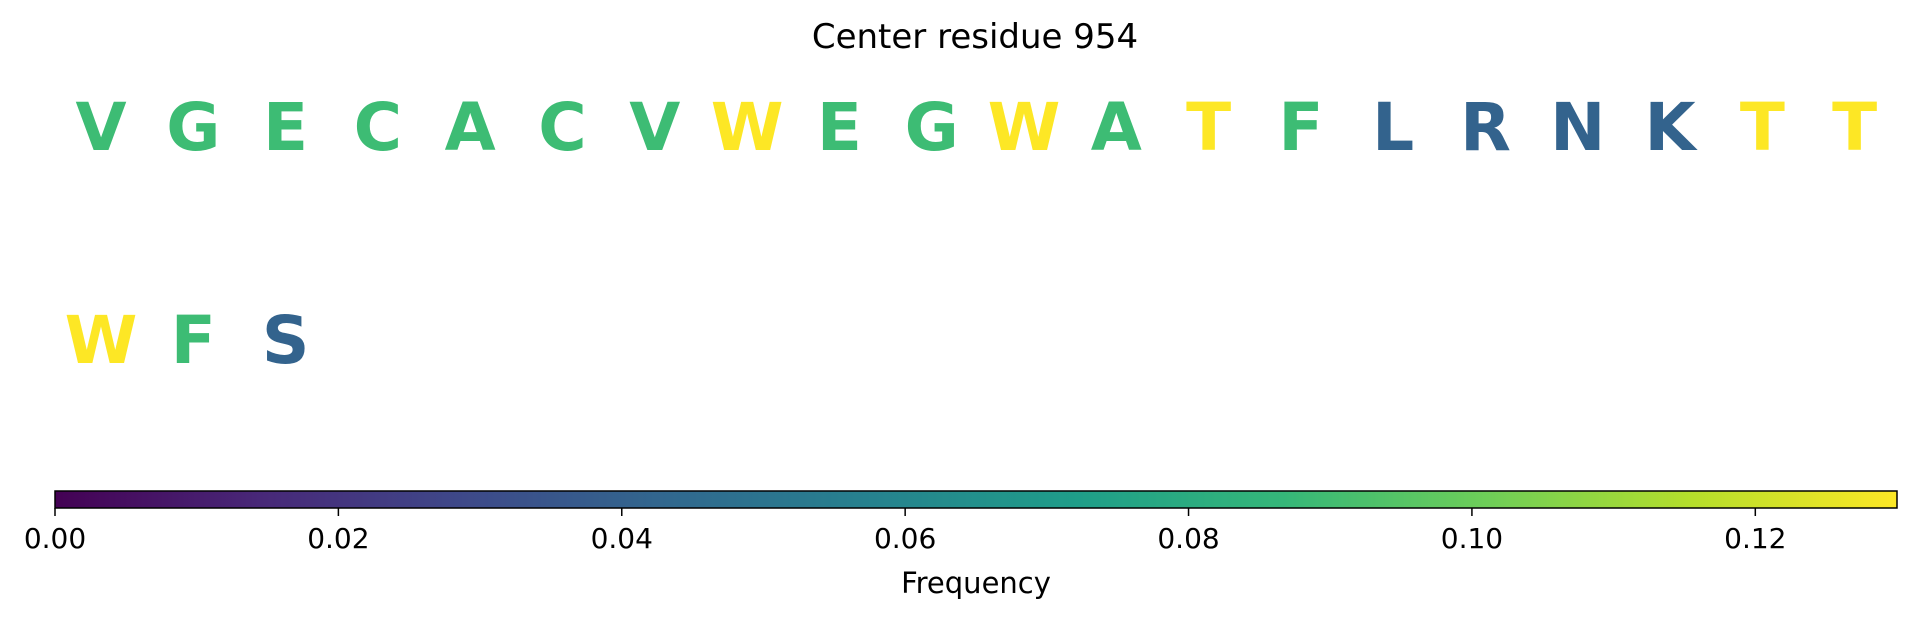 The image size is (1917, 619). What do you see at coordinates (1755, 538) in the screenshot?
I see `colorbar-tick-label: 0.12` at bounding box center [1755, 538].